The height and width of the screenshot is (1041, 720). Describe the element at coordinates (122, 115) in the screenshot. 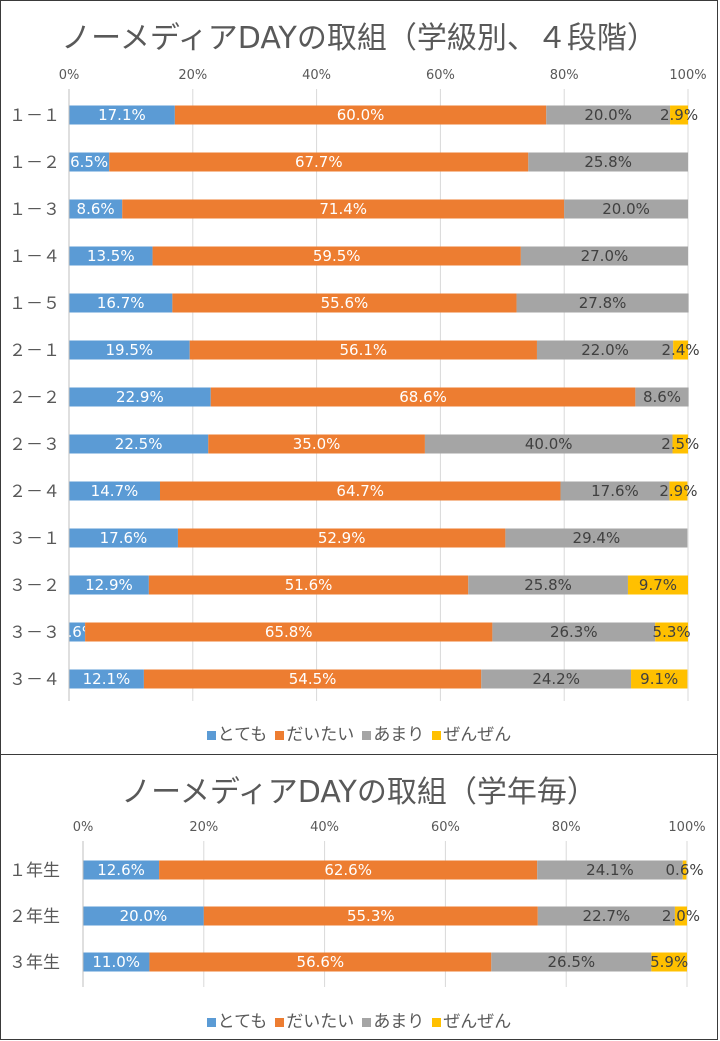

I see `class-chart-data-label: 17.1%` at that location.